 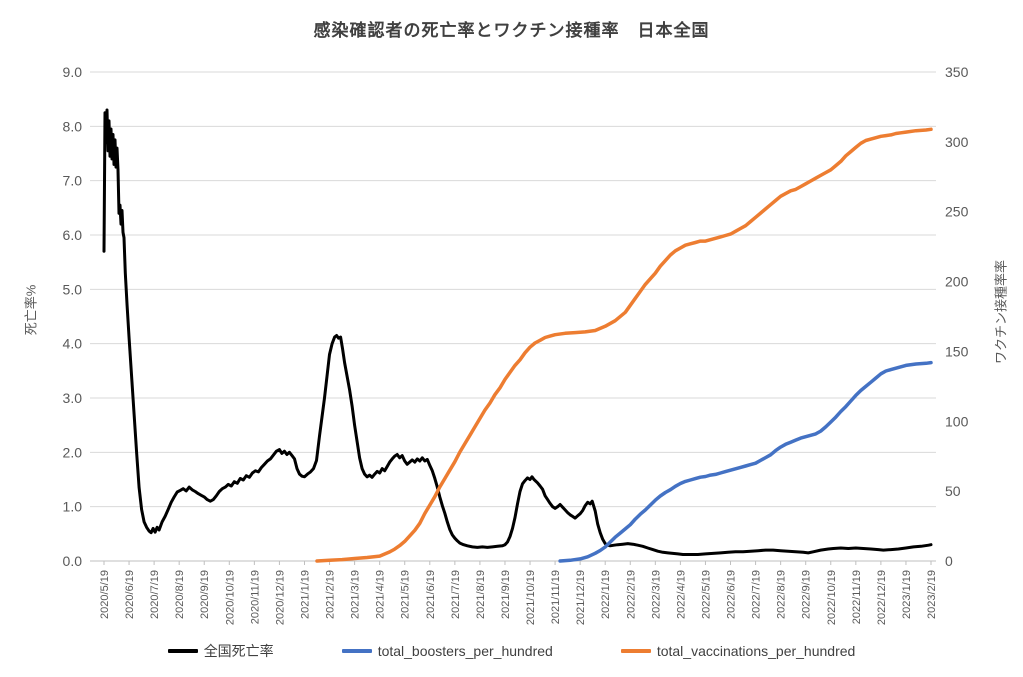 What do you see at coordinates (756, 651) in the screenshot?
I see `legend-label: total_vaccinations_per_hundred` at bounding box center [756, 651].